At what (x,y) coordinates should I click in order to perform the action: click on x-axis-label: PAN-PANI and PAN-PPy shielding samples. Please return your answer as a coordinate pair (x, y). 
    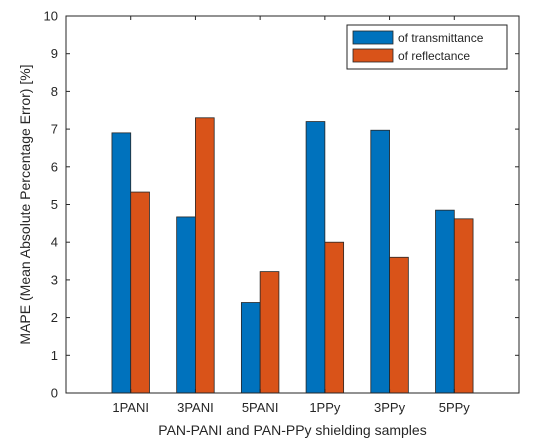
    Looking at the image, I should click on (292, 430).